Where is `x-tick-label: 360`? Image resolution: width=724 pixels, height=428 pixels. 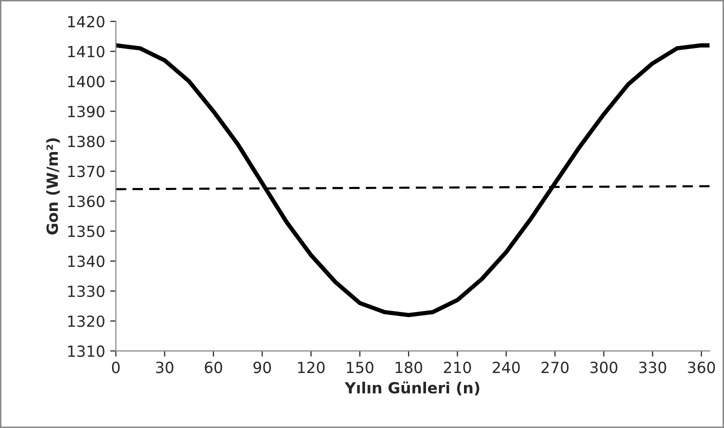
x-tick-label: 360 is located at coordinates (701, 368).